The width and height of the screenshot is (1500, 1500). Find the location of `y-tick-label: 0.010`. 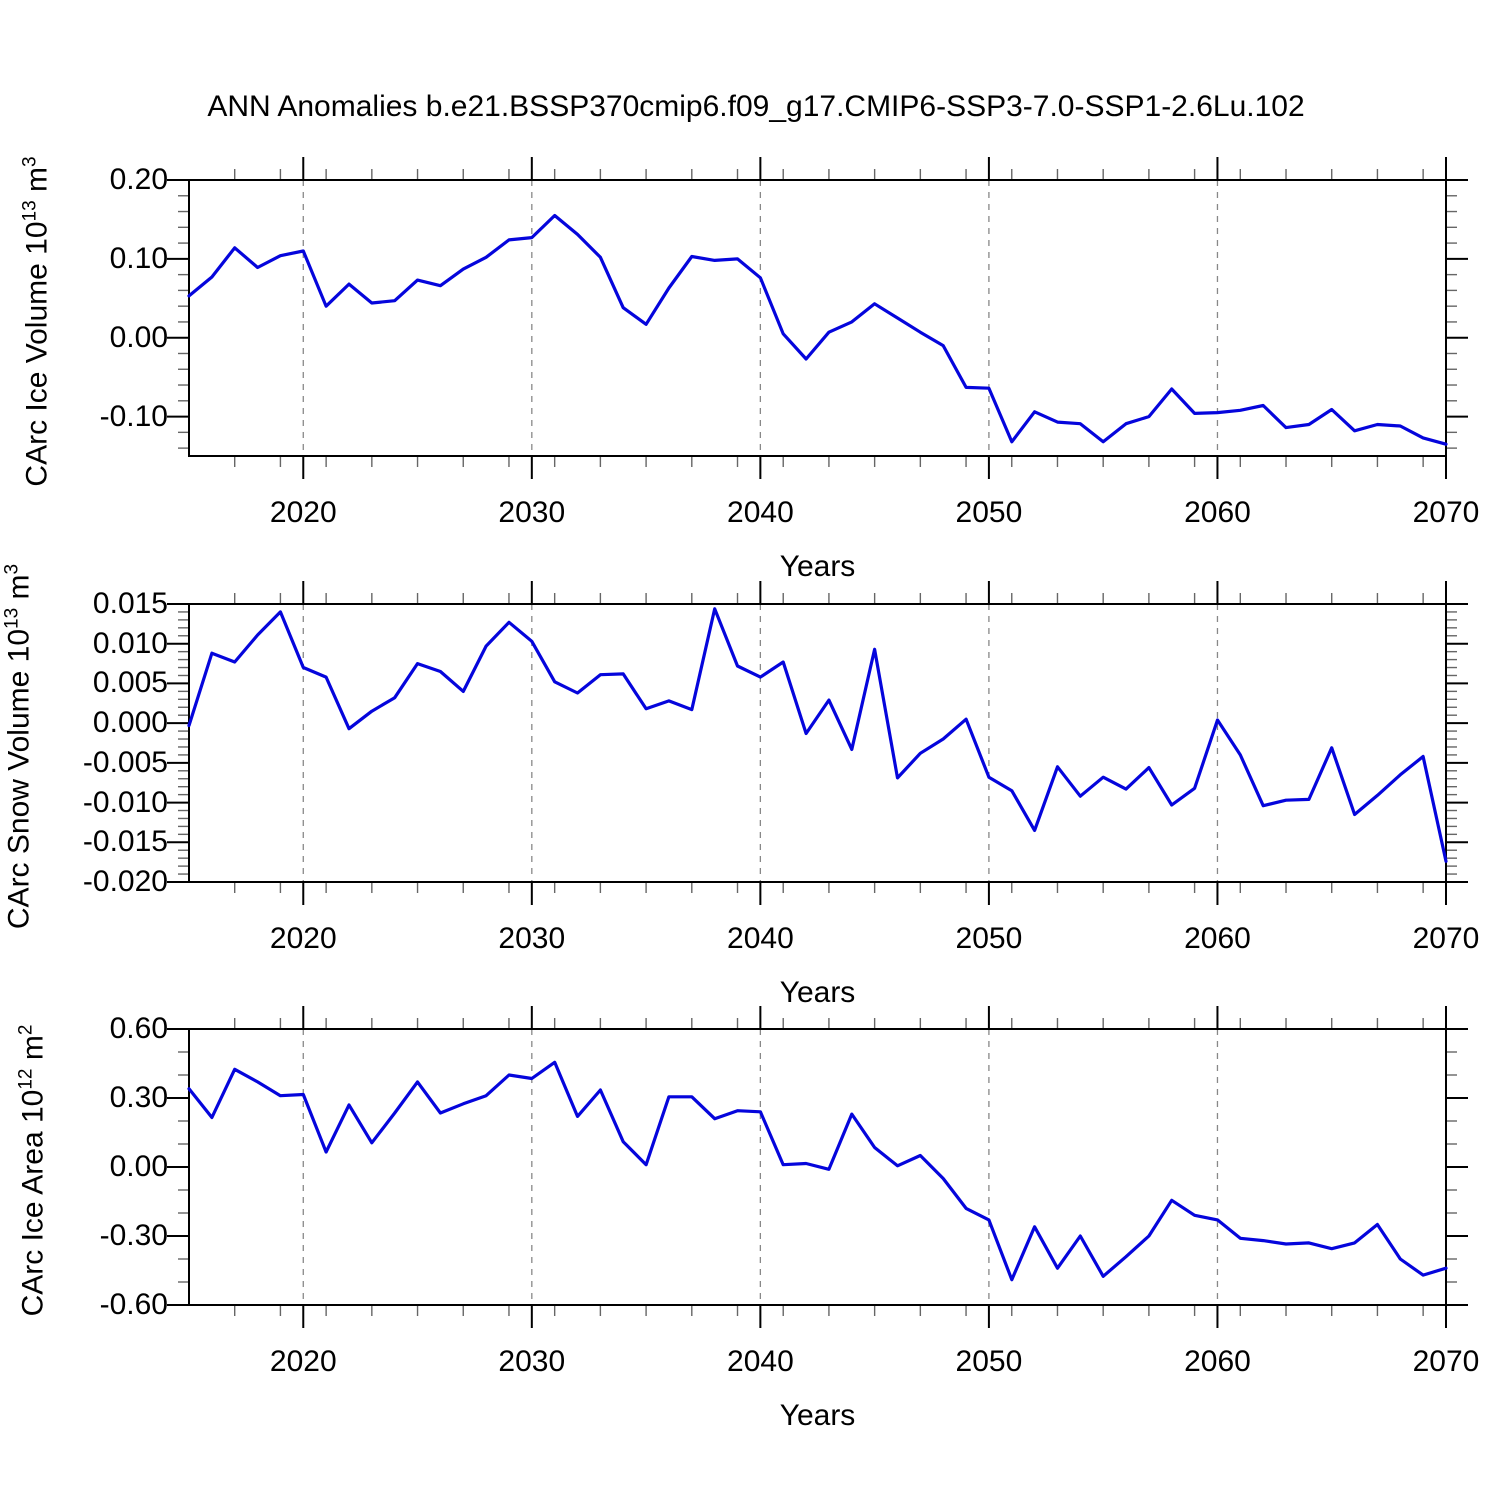

y-tick-label: 0.010 is located at coordinates (130, 643).